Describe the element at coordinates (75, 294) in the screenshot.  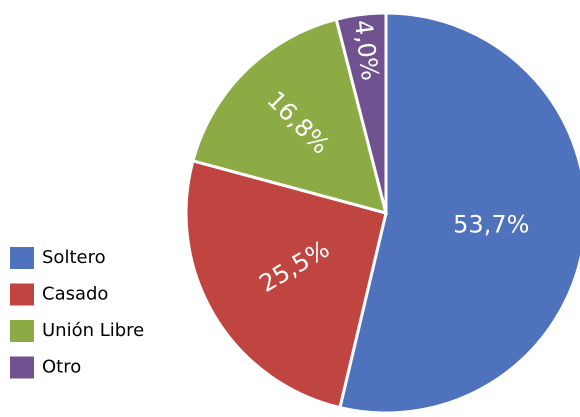
I see `legend-label: Casado` at that location.